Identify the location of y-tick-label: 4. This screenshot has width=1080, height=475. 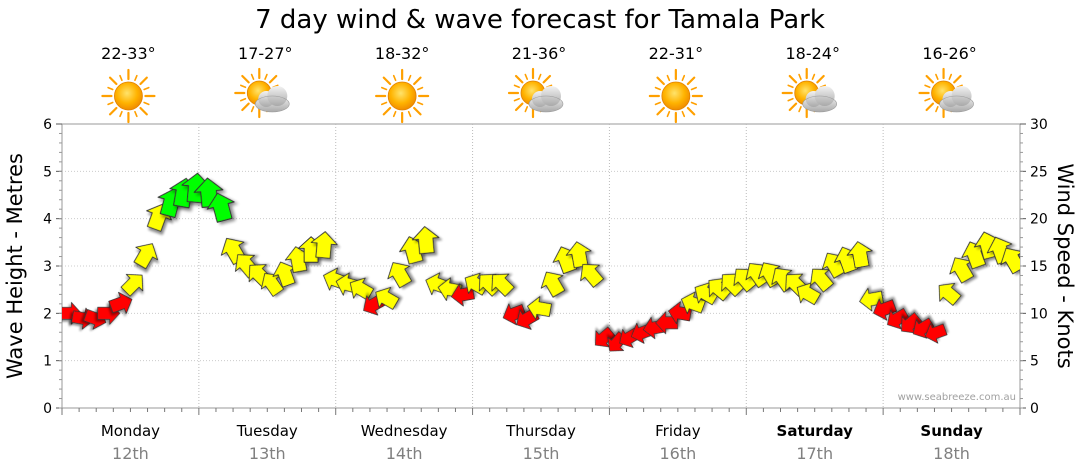
(47, 220).